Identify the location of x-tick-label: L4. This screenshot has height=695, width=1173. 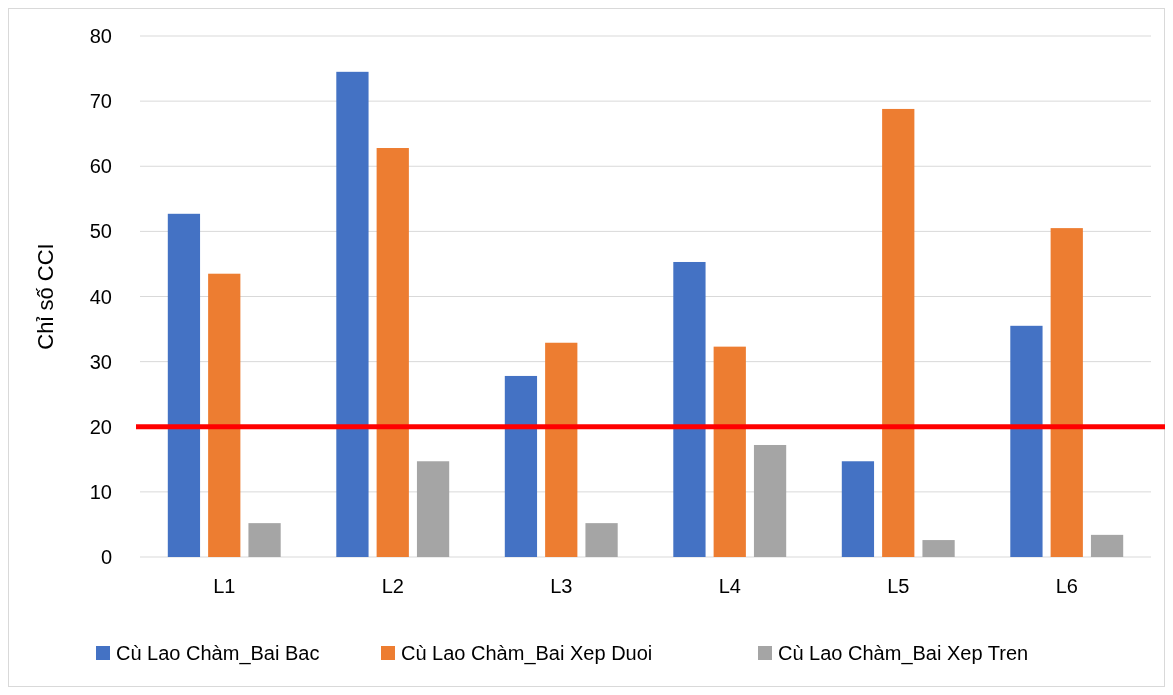
(729, 586).